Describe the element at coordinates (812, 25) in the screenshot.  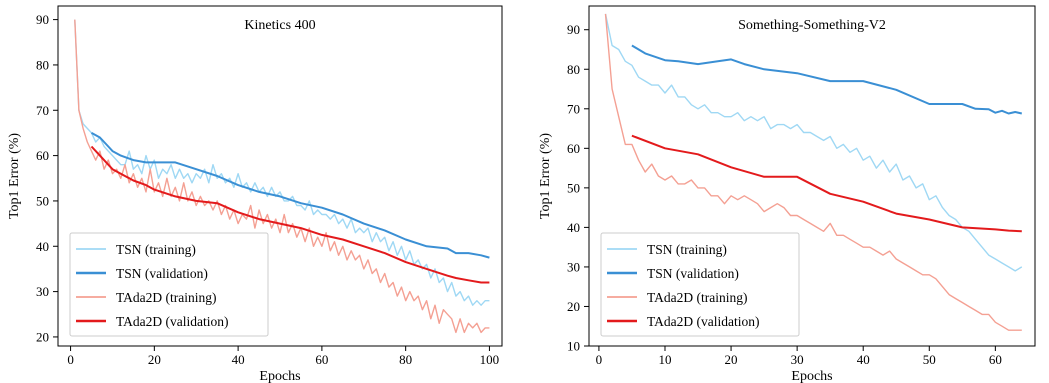
I see `chart-title: Something-Something-V2` at that location.